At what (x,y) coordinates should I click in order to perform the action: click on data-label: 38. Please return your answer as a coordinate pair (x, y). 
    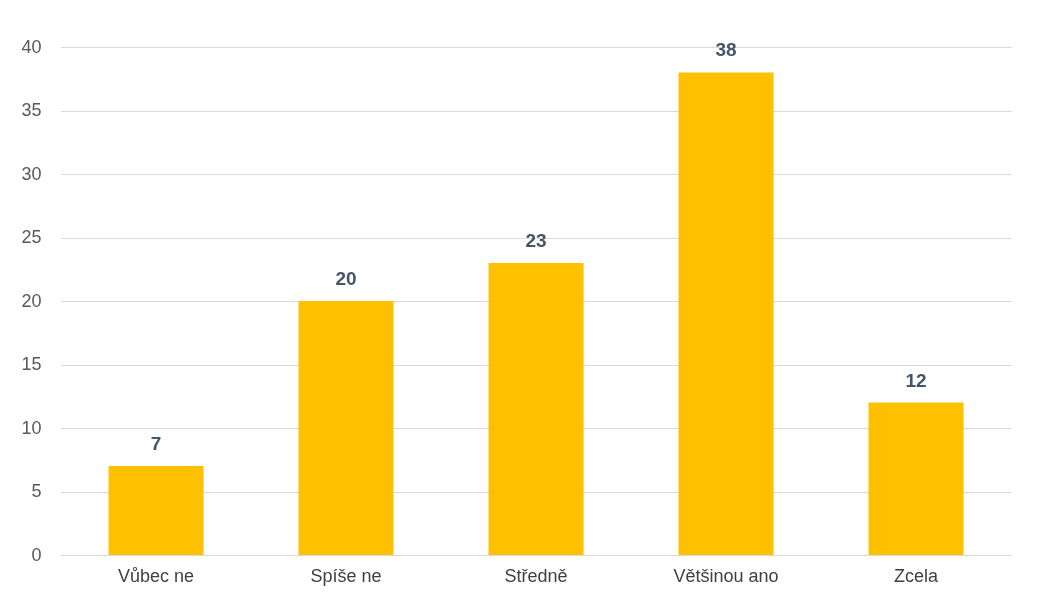
    Looking at the image, I should click on (726, 50).